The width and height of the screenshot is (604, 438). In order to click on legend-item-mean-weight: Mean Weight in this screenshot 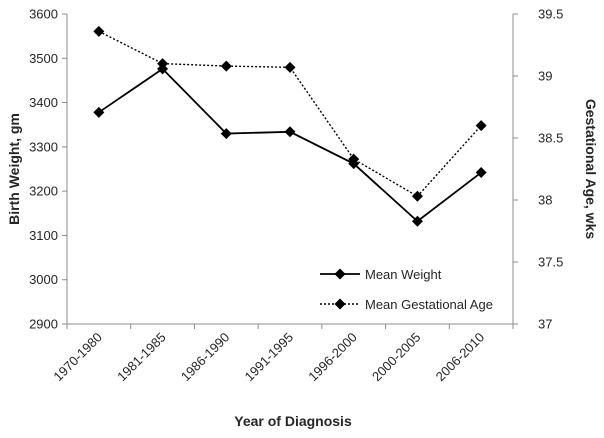, I will do `click(381, 274)`.